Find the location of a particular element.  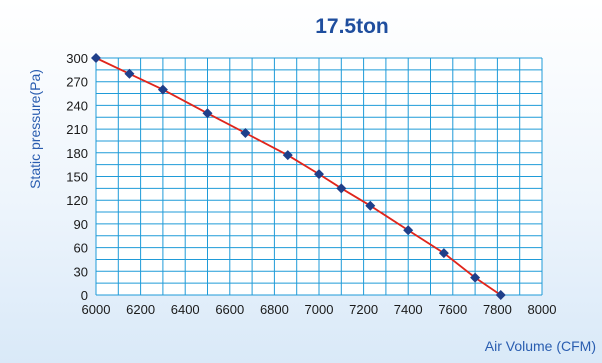

y-tick-label: 120 is located at coordinates (77, 200).